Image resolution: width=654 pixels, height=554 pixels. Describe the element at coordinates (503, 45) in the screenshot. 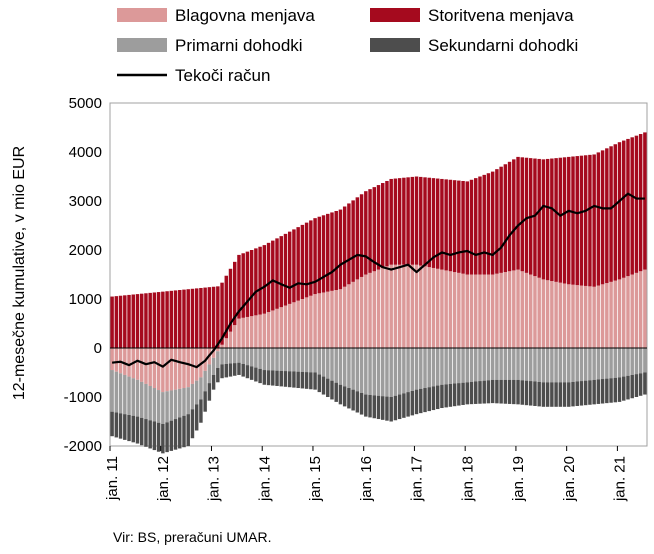

I see `legend-label-sekundarni: Sekundarni dohodki` at that location.